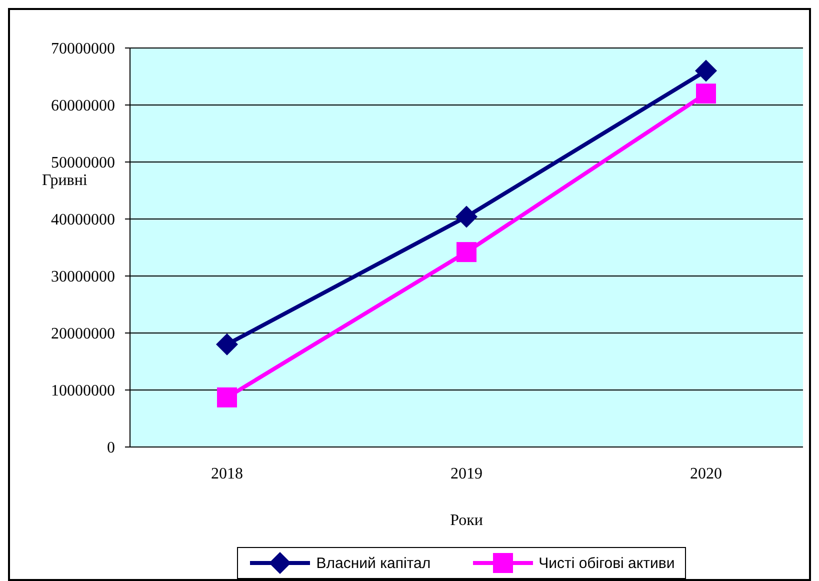 The width and height of the screenshot is (819, 581). Describe the element at coordinates (65, 181) in the screenshot. I see `y-axis-title: Гривні` at that location.